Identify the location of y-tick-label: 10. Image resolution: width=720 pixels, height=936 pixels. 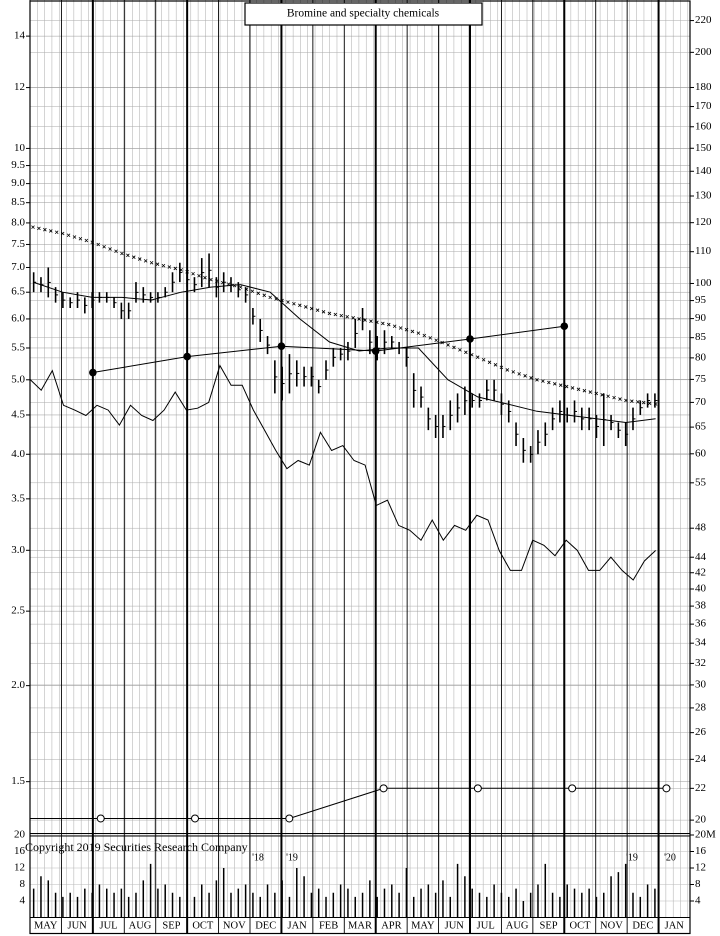
(20, 148).